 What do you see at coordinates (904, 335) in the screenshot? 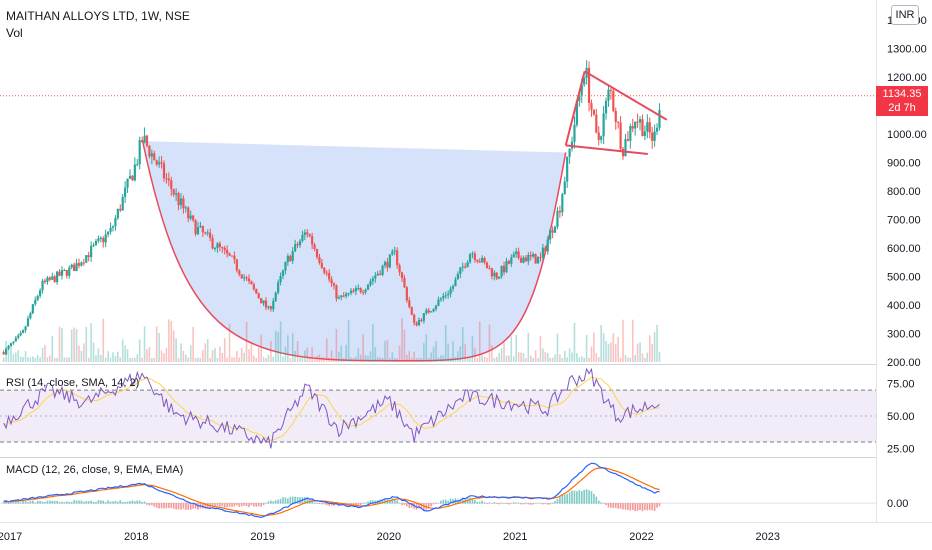
I see `price-tick-label: 300.00` at bounding box center [904, 335].